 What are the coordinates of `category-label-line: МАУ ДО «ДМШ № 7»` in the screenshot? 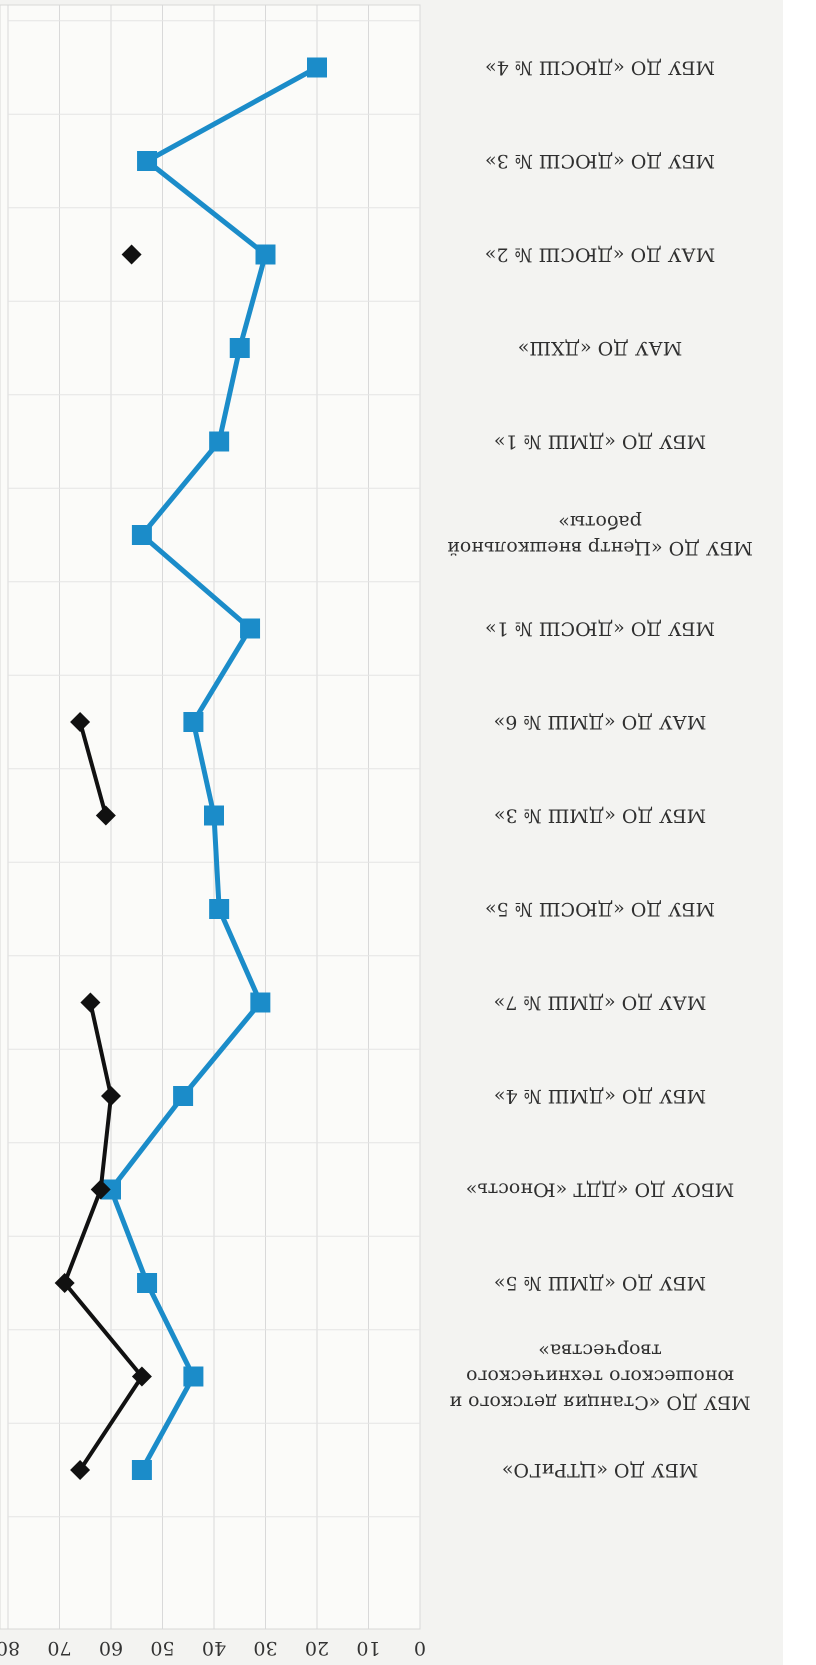 It's located at (600, 1003).